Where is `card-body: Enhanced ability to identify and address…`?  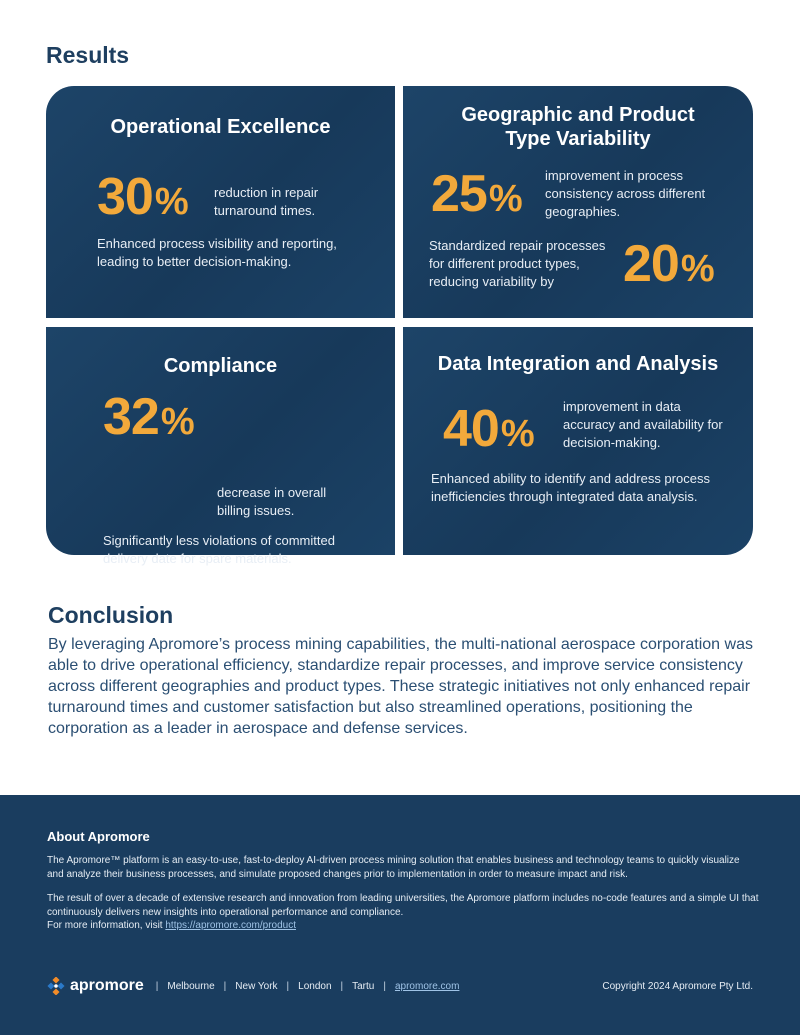
card-body: Enhanced ability to identify and address… is located at coordinates (570, 487).